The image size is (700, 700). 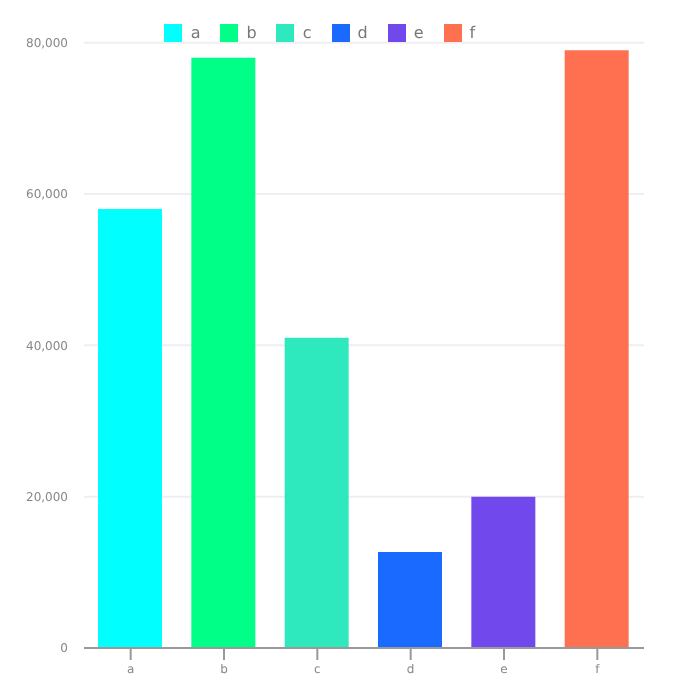 I want to click on legend-label: c, so click(x=307, y=33).